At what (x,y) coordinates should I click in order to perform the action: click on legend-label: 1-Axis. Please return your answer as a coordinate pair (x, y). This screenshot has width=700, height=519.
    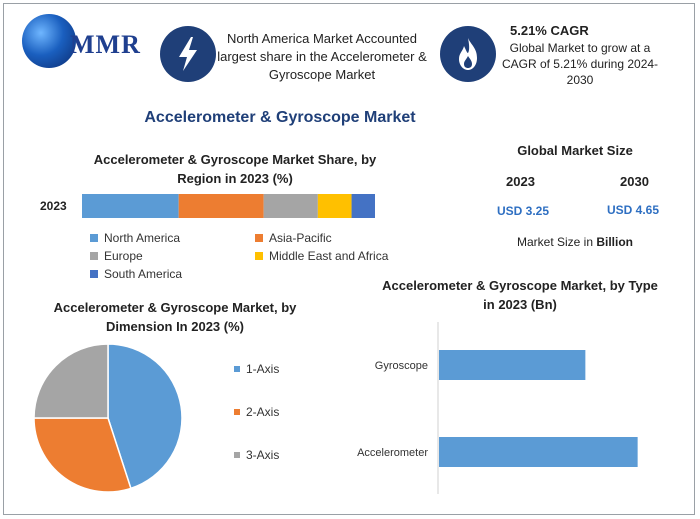
    Looking at the image, I should click on (263, 369).